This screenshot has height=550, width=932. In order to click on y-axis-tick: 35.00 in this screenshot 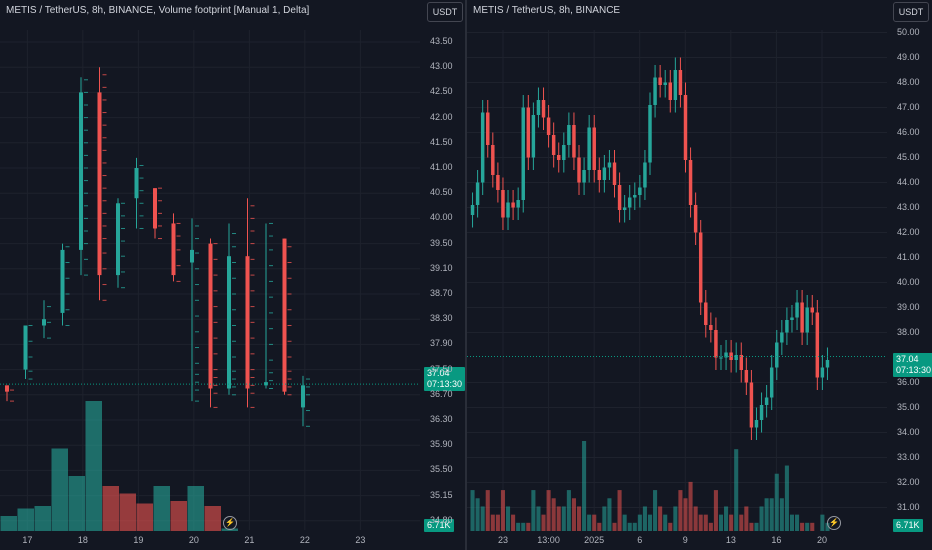, I will do `click(908, 406)`.